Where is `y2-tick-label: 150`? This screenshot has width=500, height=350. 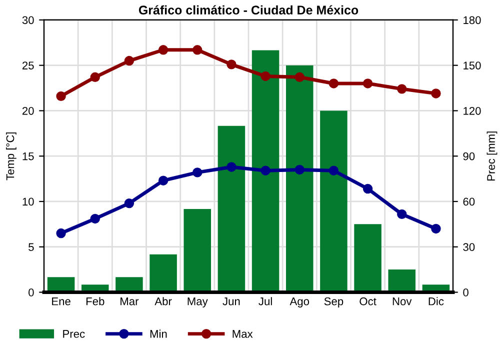
y2-tick-label: 150 is located at coordinates (472, 66).